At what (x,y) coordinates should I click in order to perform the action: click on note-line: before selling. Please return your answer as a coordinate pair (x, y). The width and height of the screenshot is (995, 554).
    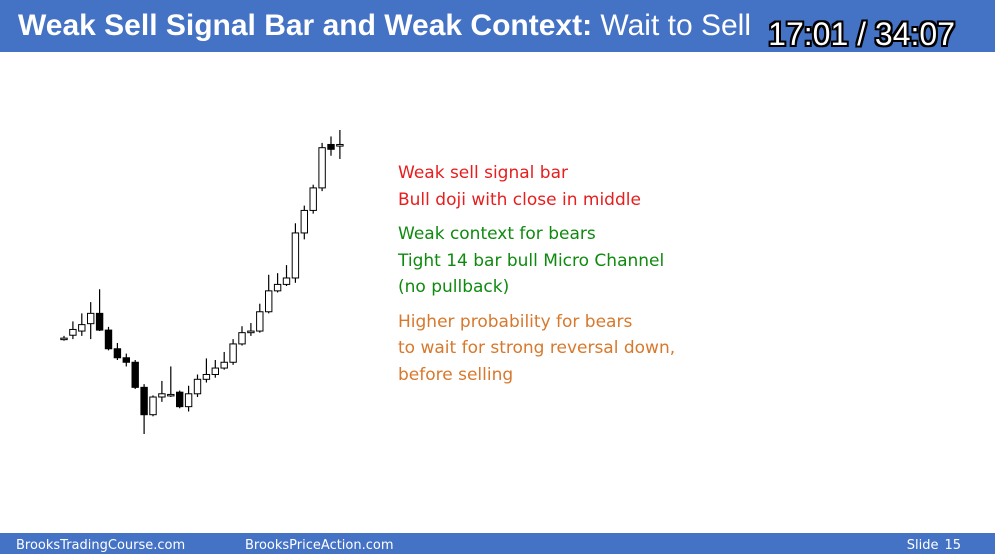
    Looking at the image, I should click on (456, 374).